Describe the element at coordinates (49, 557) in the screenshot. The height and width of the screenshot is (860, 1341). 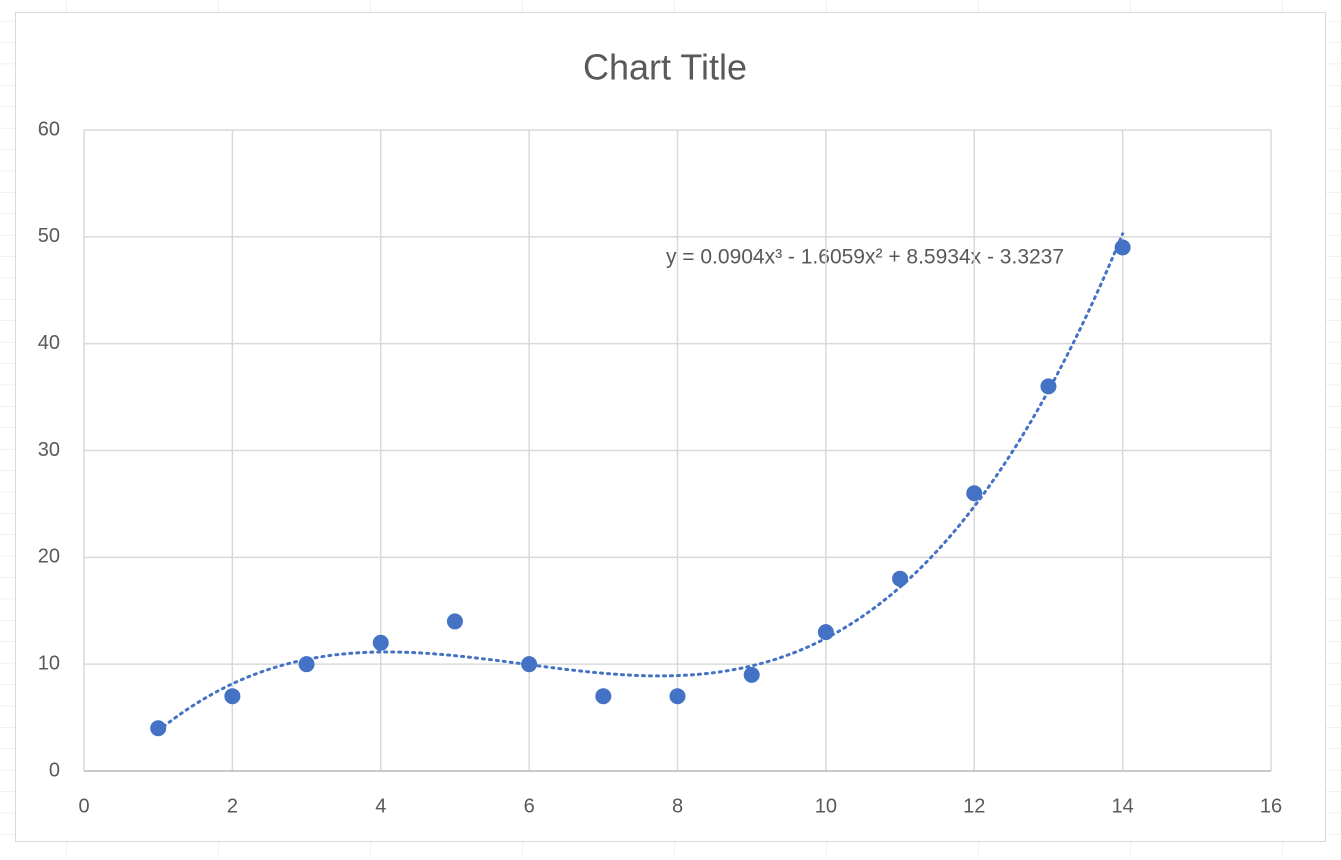
I see `y-tick-label: 20` at that location.